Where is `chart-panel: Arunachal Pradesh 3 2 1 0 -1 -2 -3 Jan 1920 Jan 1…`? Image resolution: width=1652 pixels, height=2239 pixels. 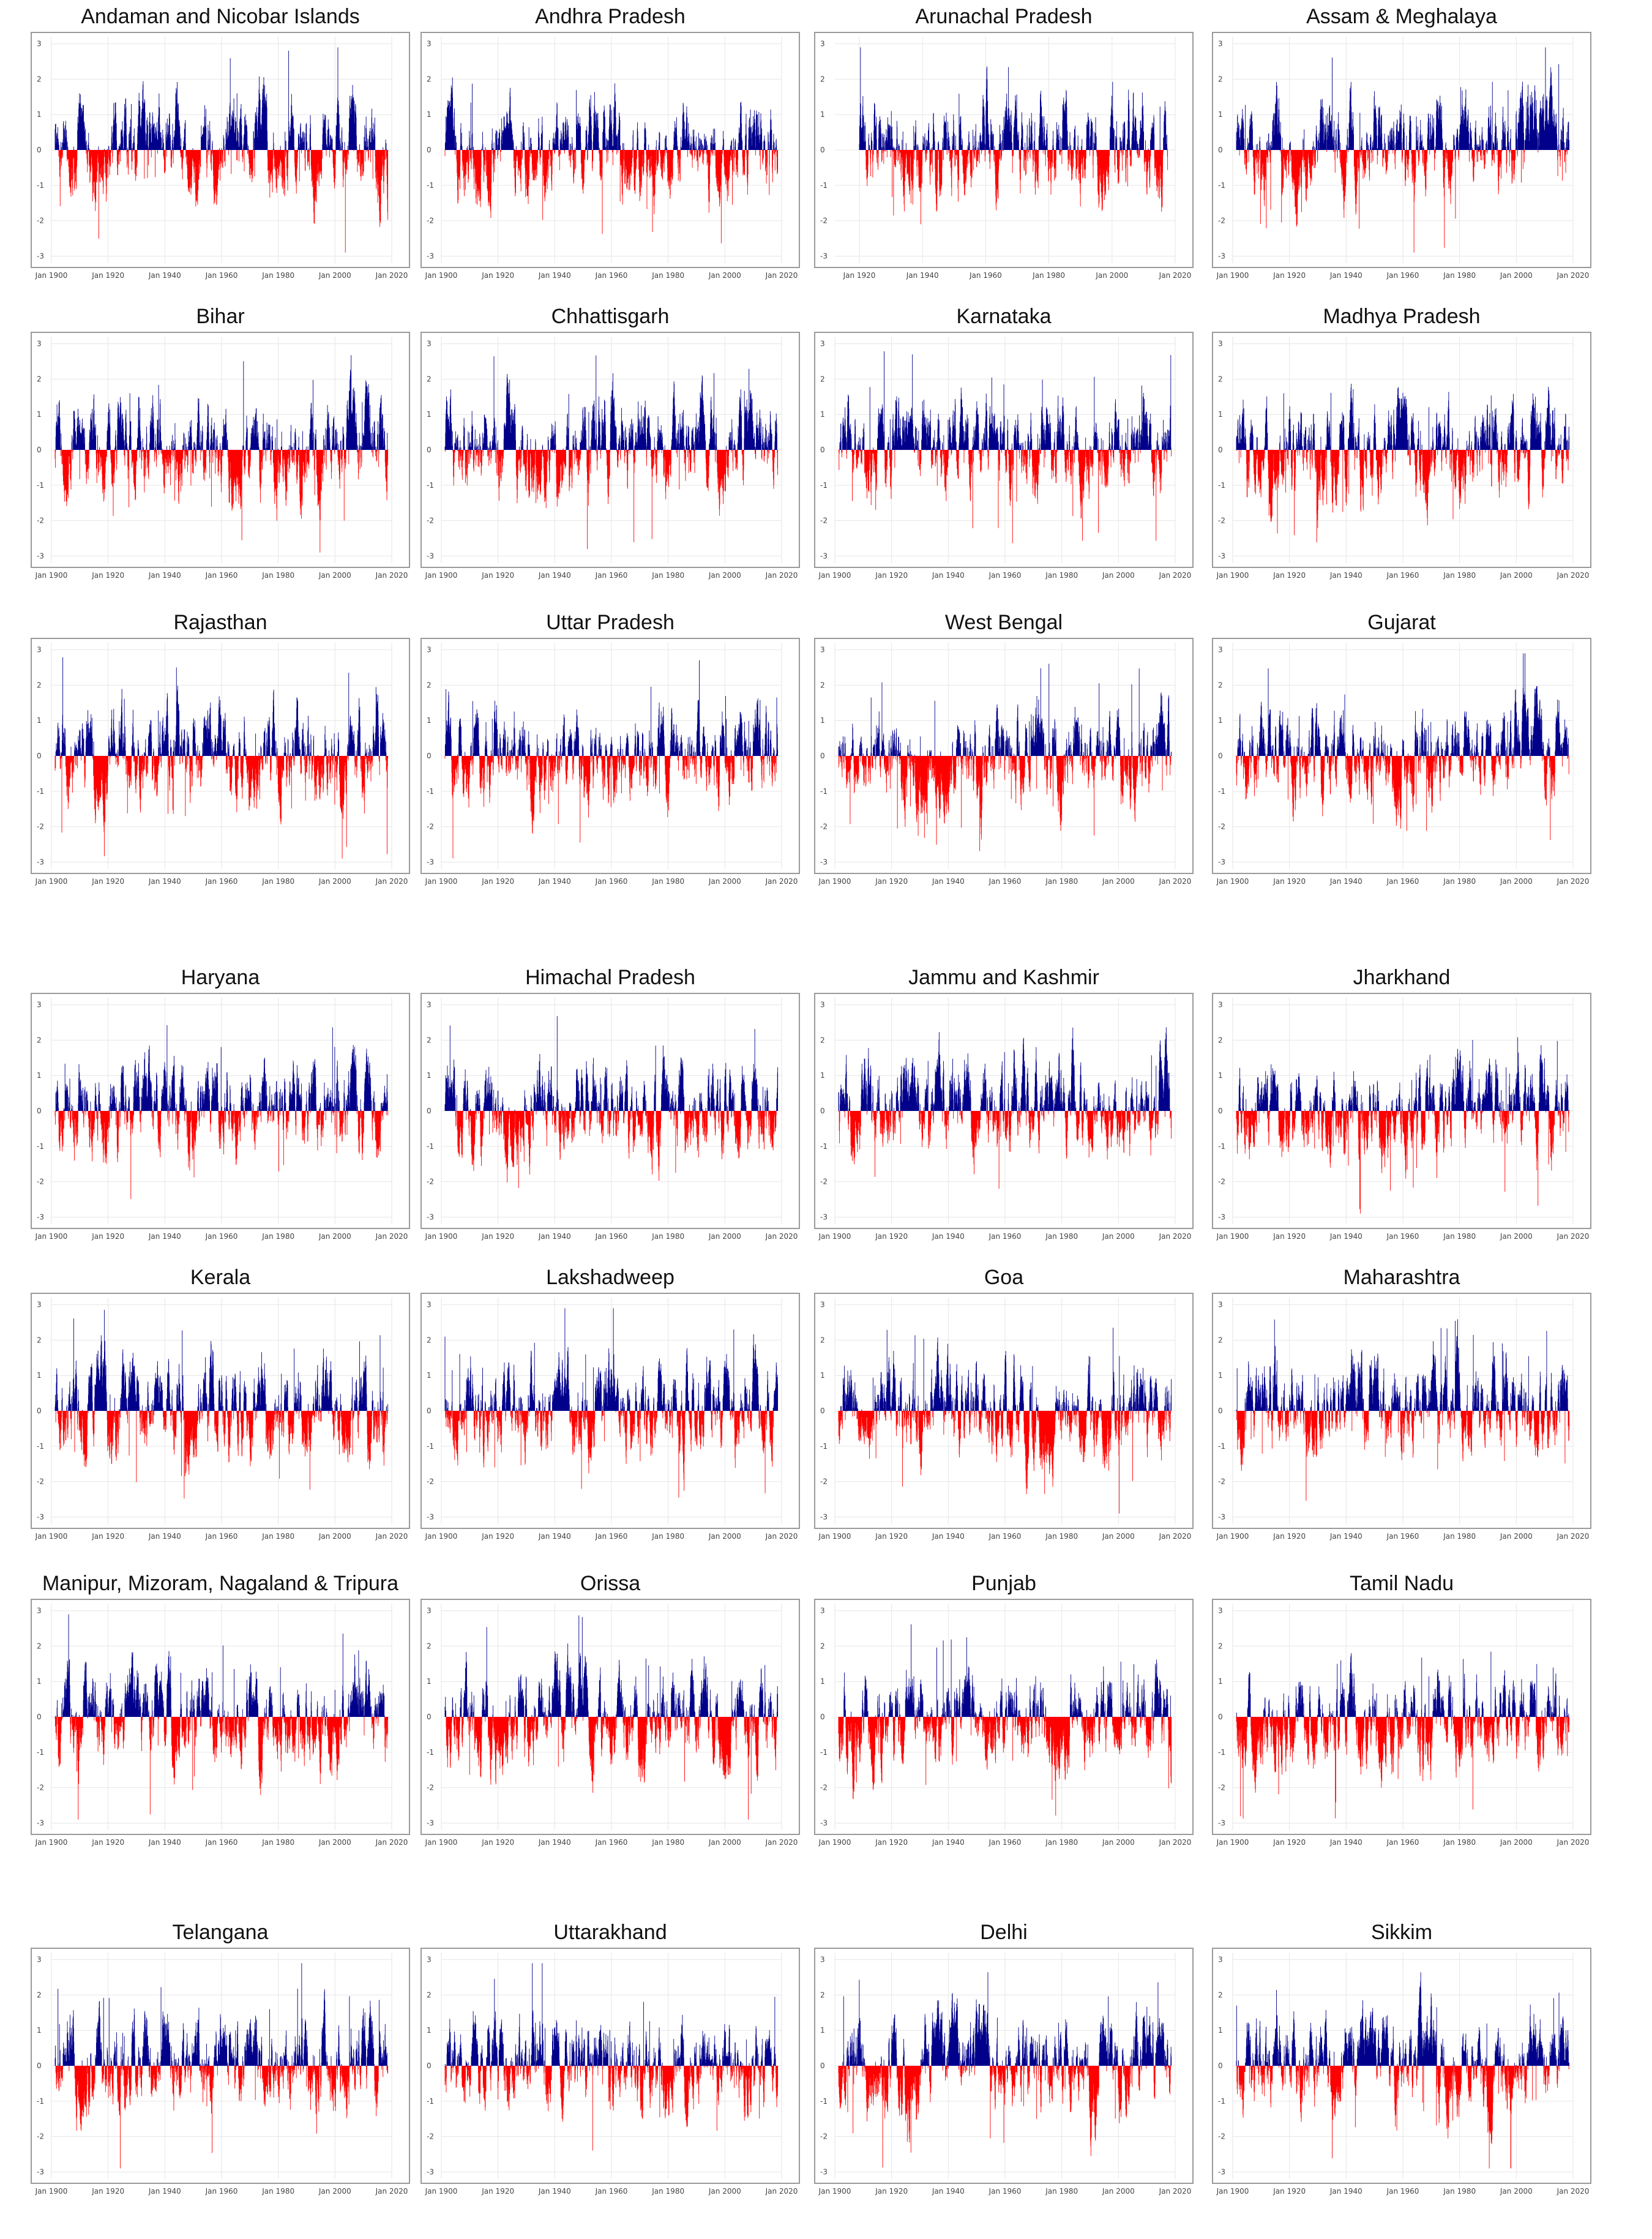 chart-panel: Arunachal Pradesh 3 2 1 0 -1 -2 -3 Jan 1920 Jan 1… is located at coordinates (1004, 144).